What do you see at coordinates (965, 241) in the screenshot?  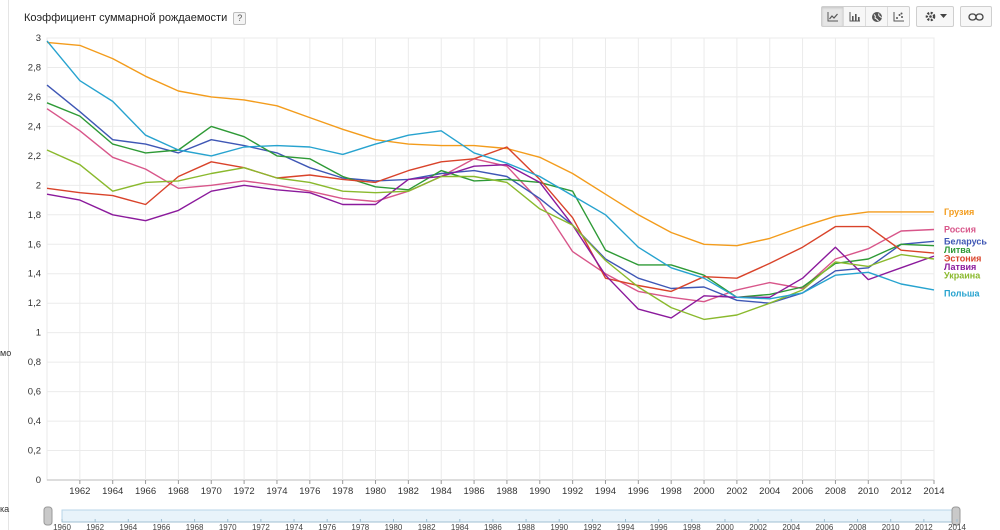 I see `series-label-2: Беларусь` at bounding box center [965, 241].